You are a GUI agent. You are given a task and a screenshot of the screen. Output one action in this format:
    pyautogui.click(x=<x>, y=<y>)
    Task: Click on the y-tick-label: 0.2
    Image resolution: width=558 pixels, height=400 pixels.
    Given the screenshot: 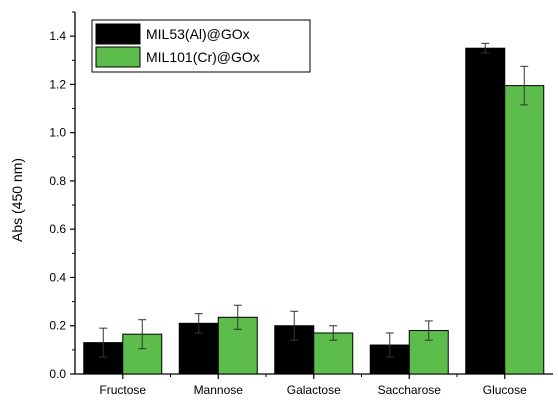 What is the action you would take?
    pyautogui.click(x=57, y=326)
    